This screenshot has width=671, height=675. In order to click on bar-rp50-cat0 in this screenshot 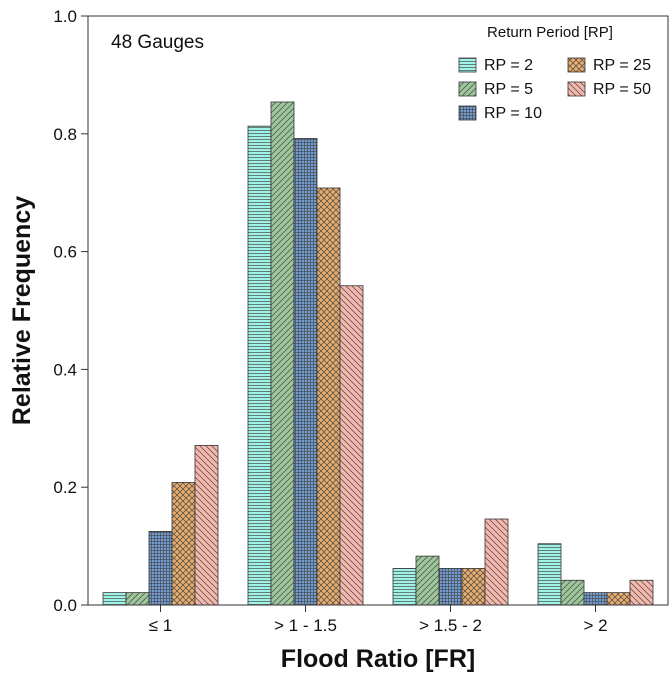, I will do `click(206, 525)`.